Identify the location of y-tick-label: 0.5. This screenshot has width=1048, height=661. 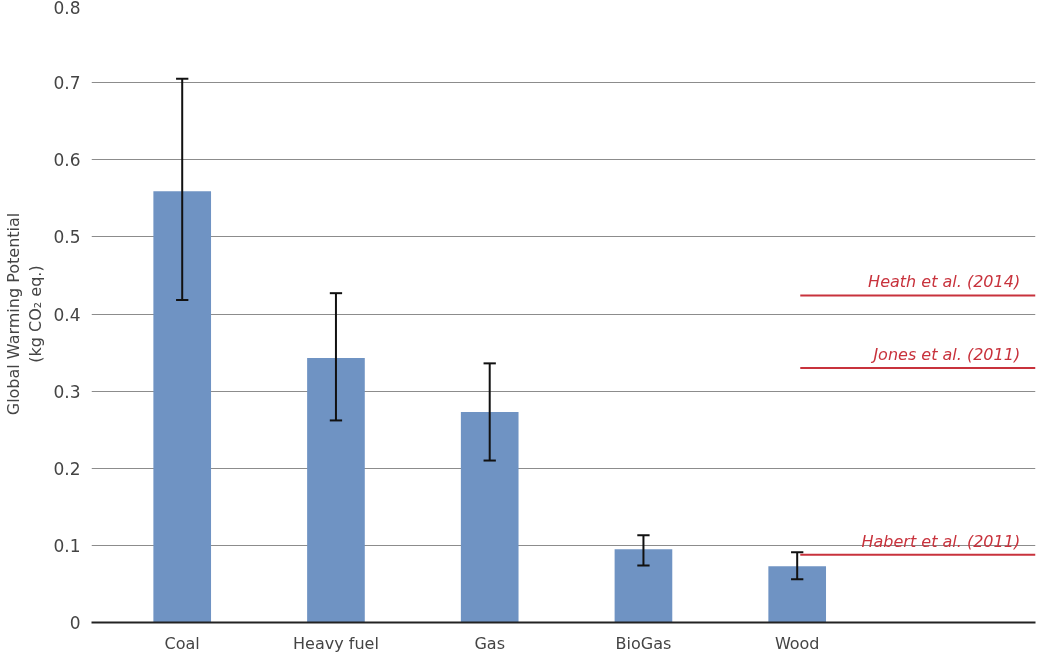
(67, 237).